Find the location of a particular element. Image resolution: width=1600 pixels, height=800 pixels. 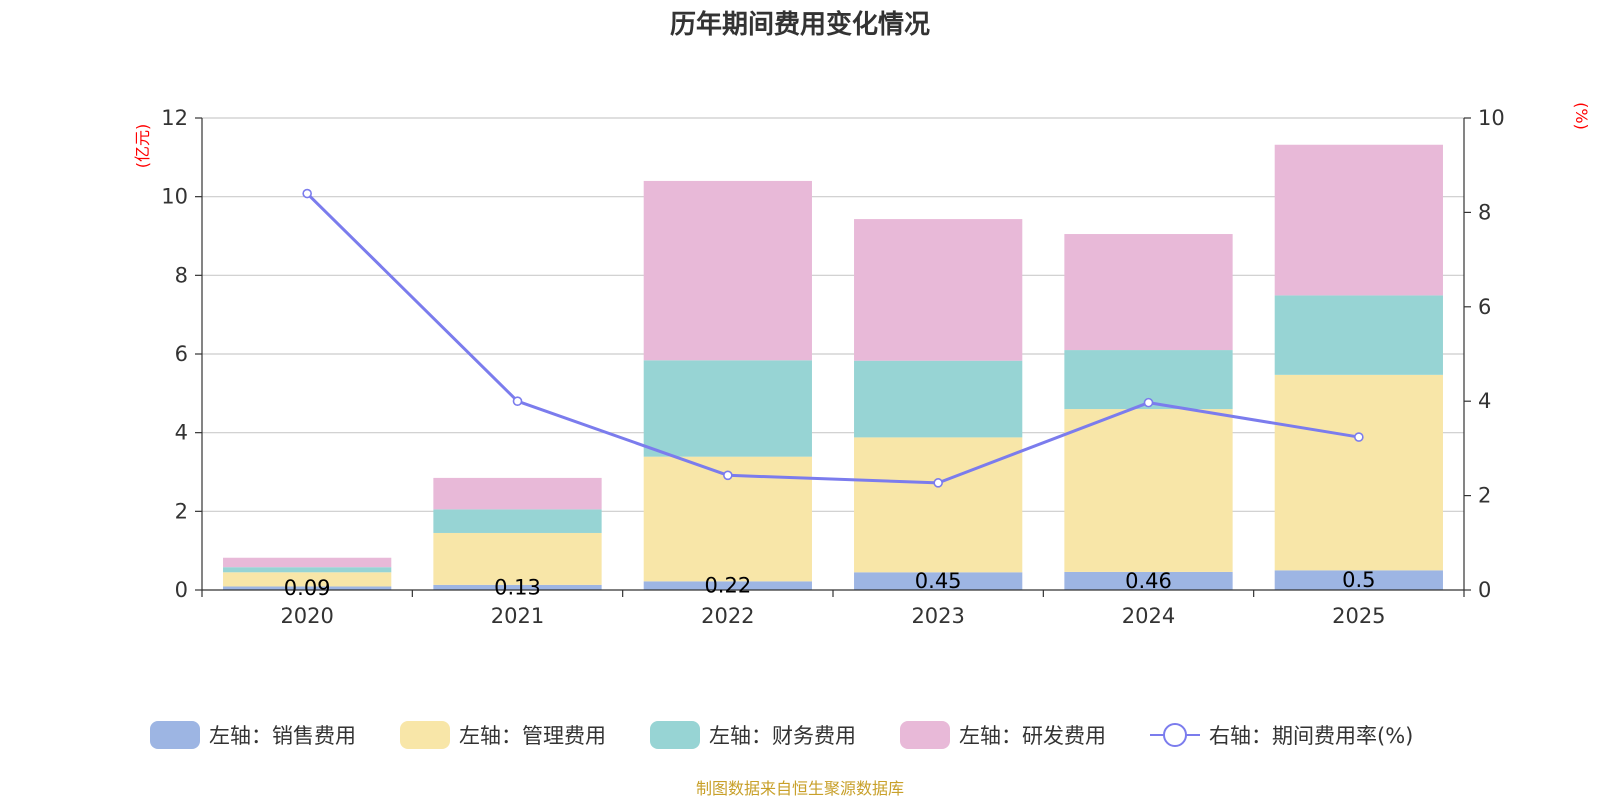

x-tick-label: 2025 is located at coordinates (1358, 616).